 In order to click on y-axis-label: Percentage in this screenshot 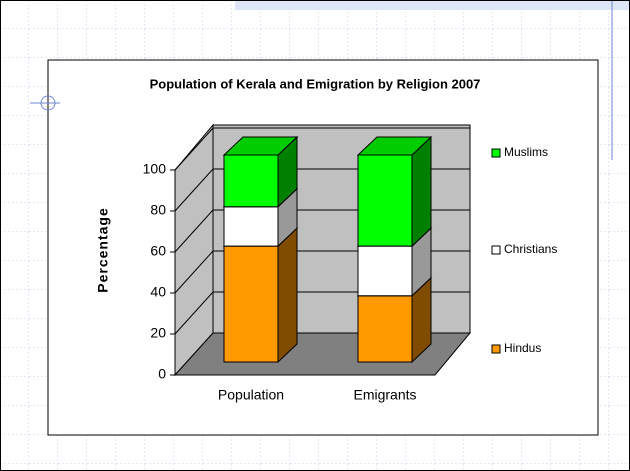, I will do `click(103, 249)`.